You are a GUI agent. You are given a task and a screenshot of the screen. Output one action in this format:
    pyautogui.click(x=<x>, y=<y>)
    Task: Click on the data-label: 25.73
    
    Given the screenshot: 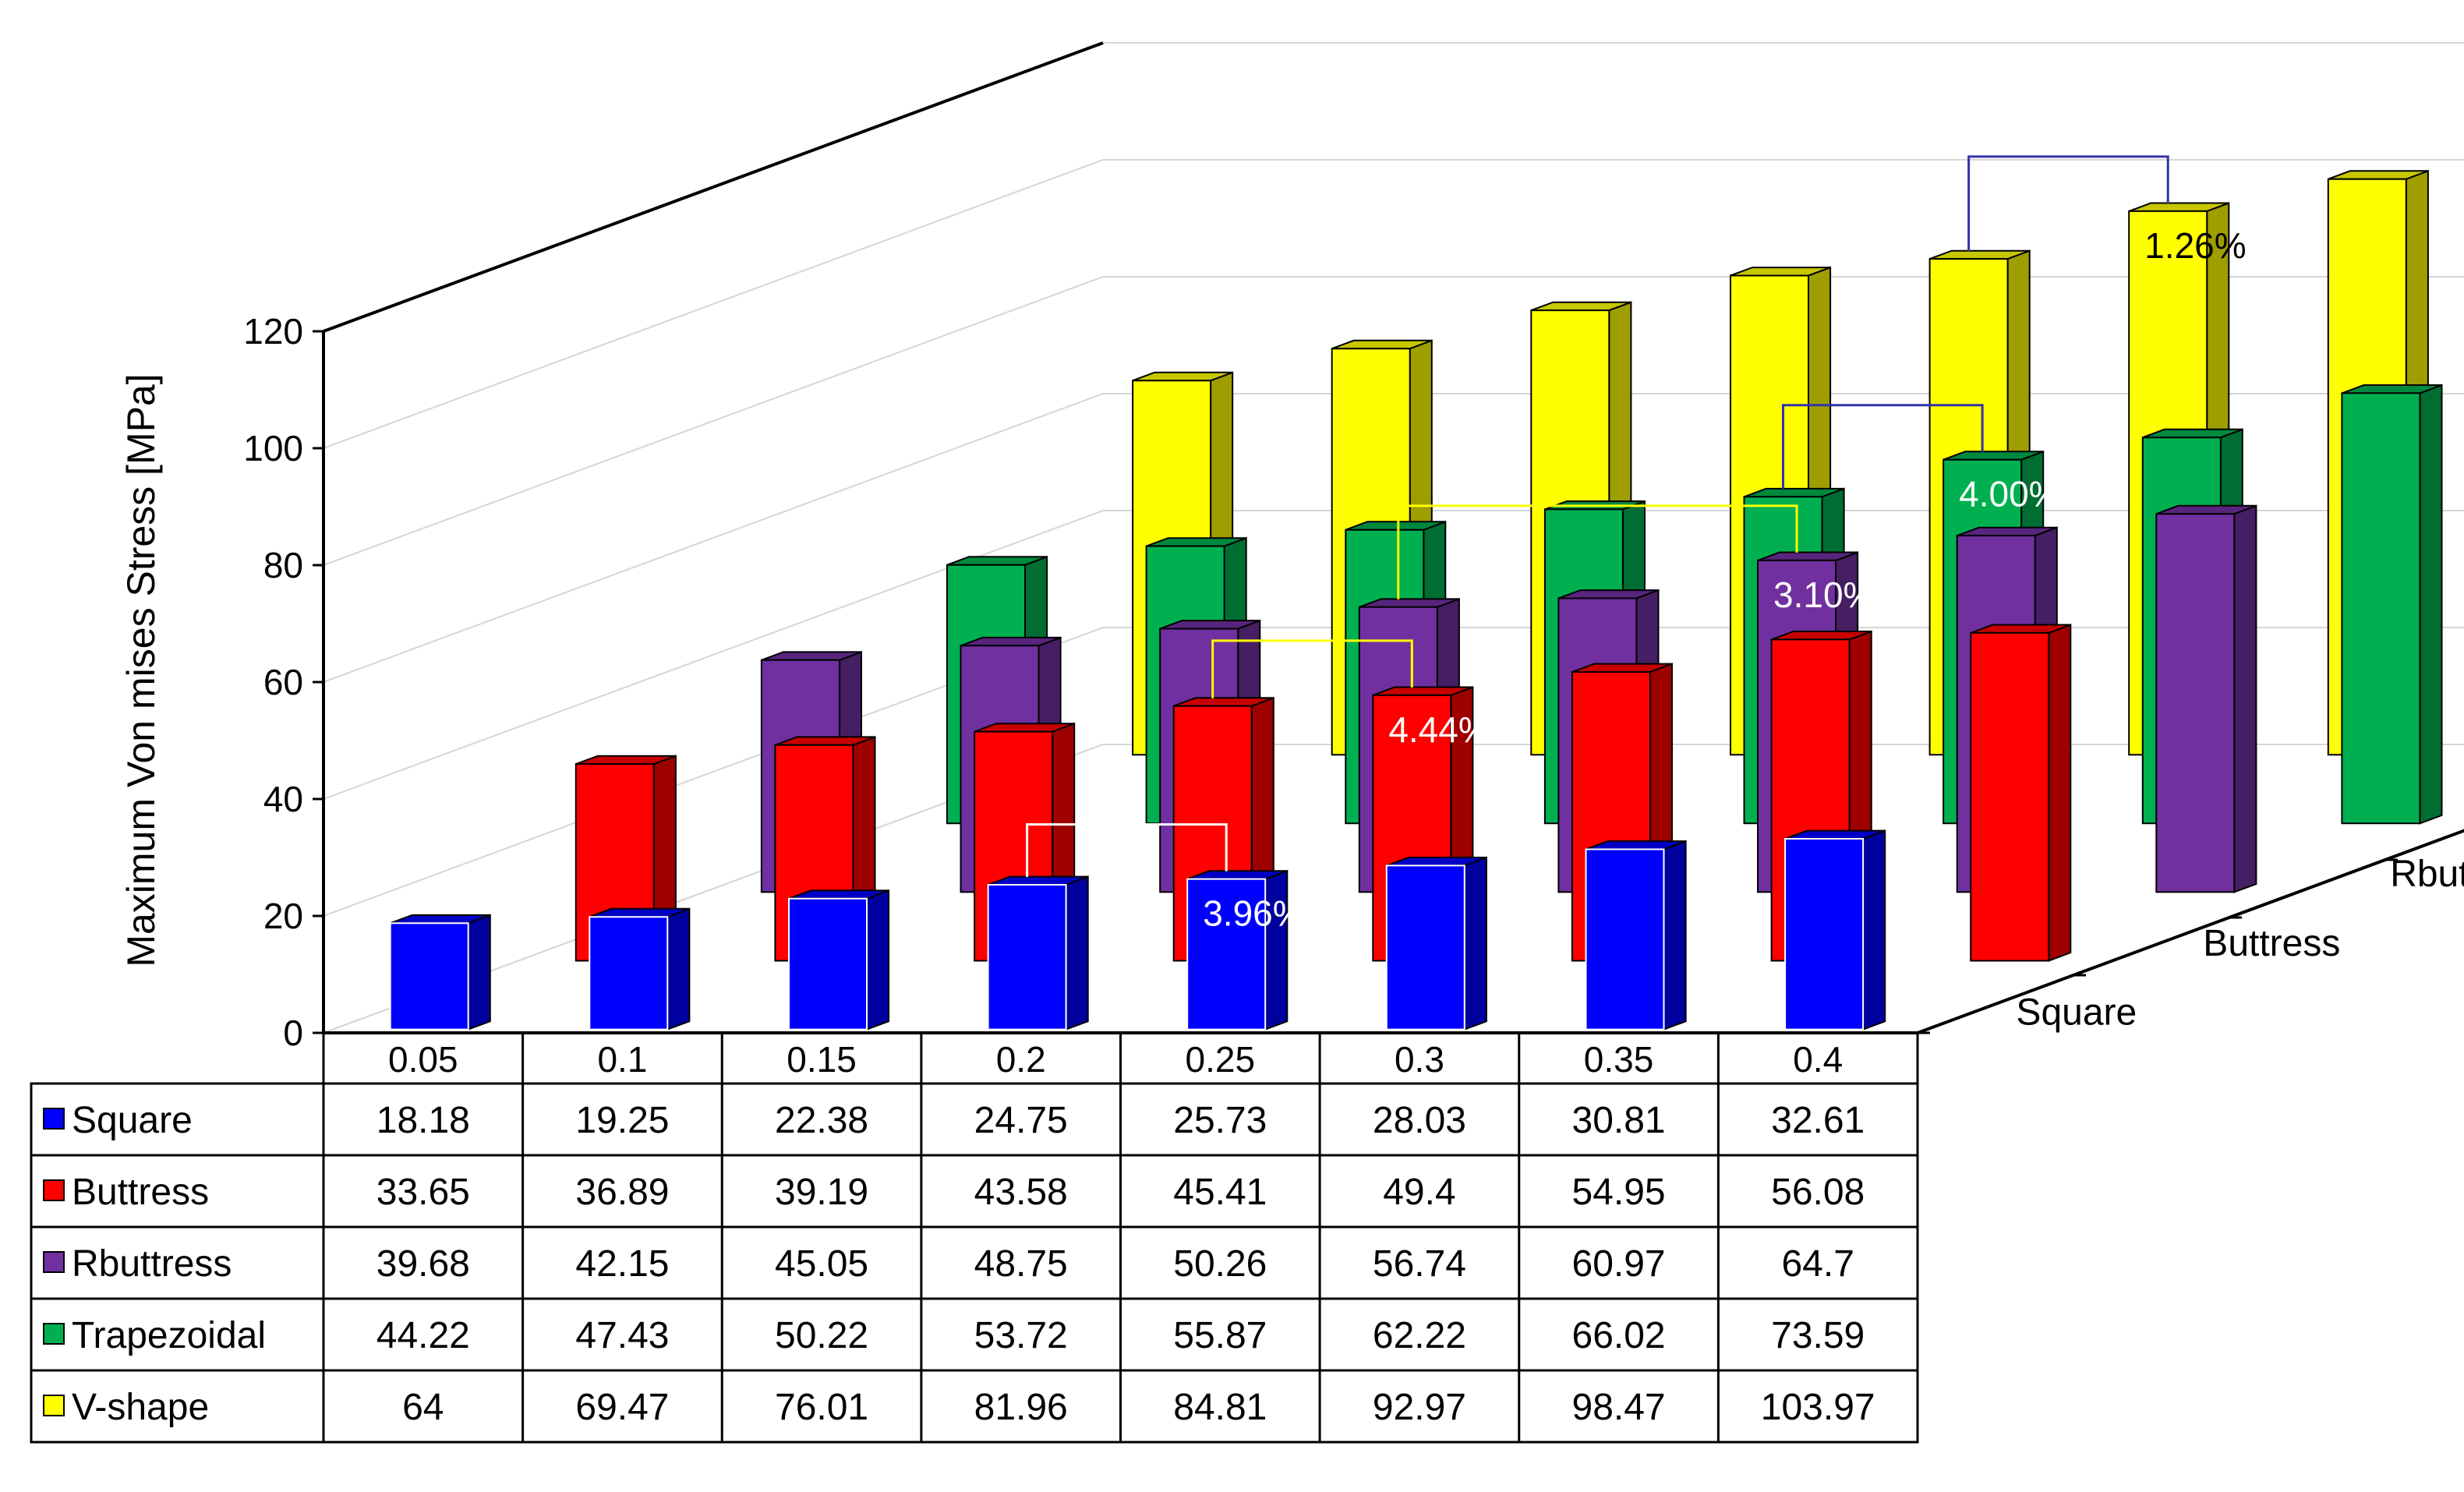 What is the action you would take?
    pyautogui.click(x=1220, y=1120)
    